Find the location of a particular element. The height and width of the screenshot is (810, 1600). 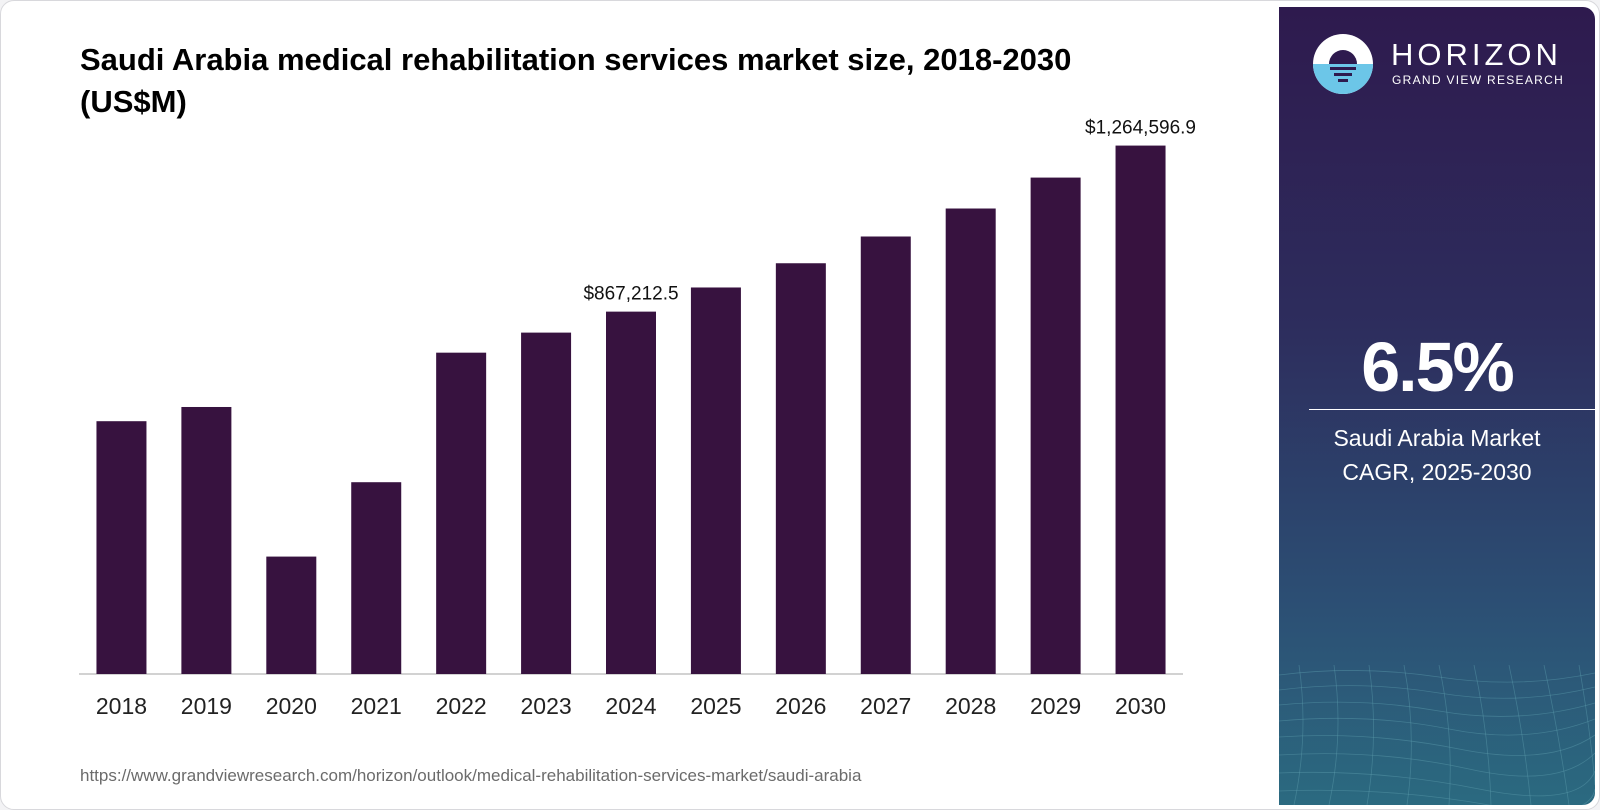

bar-2023 is located at coordinates (546, 503).